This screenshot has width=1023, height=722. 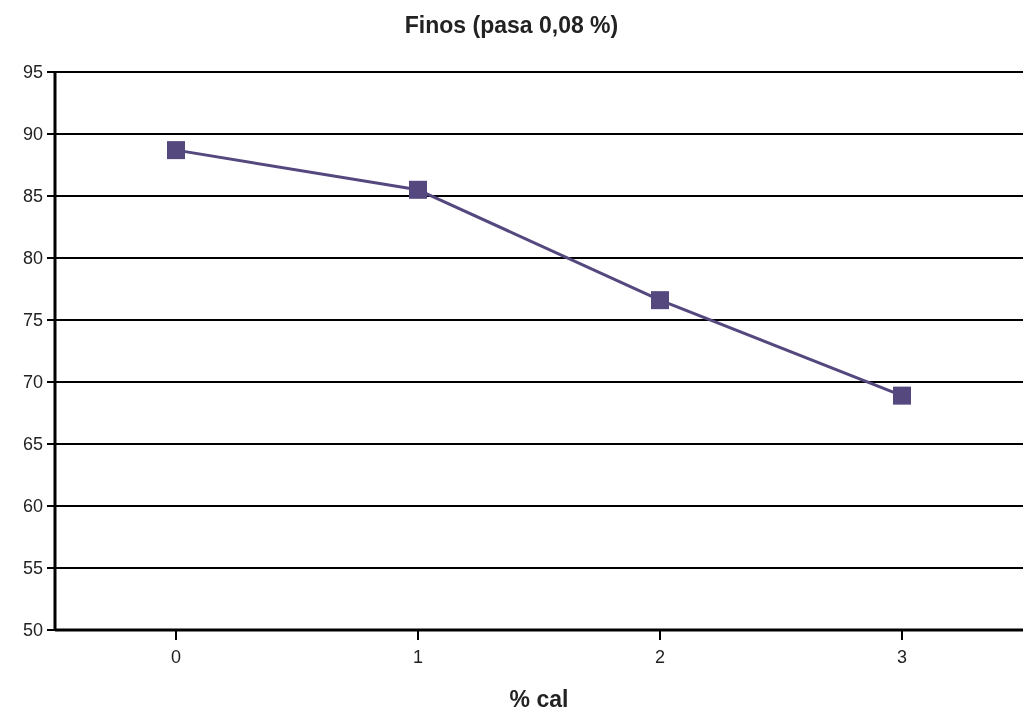 I want to click on x-axis-title: % cal, so click(x=539, y=699).